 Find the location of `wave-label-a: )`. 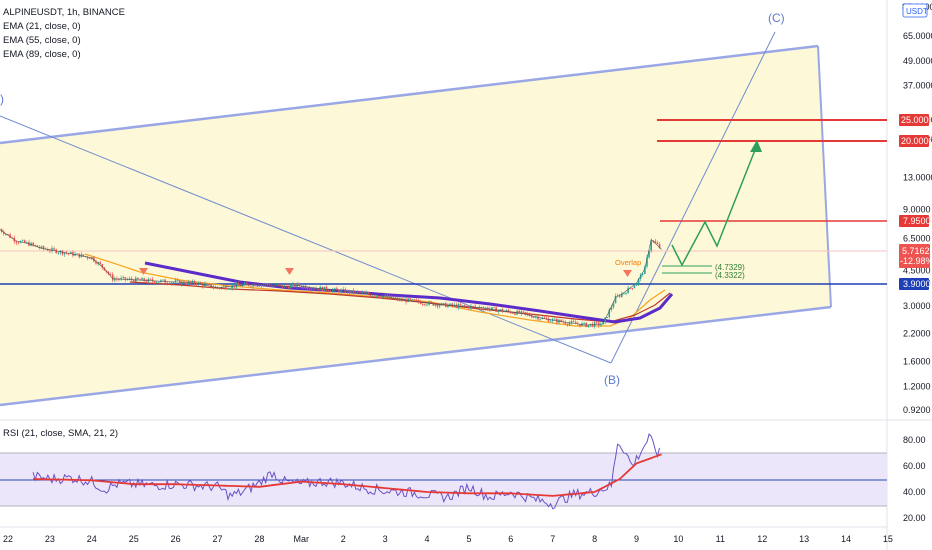

wave-label-a: ) is located at coordinates (2, 99).